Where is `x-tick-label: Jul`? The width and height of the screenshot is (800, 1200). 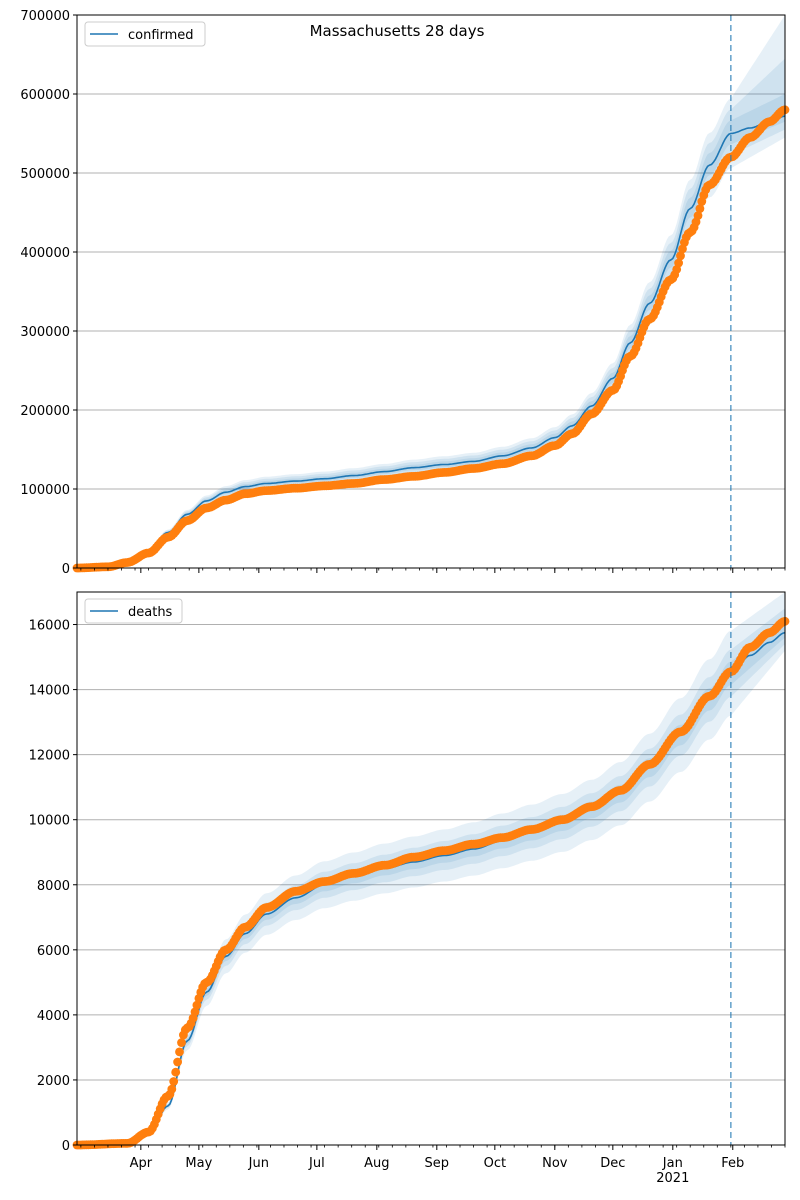 x-tick-label: Jul is located at coordinates (316, 1163).